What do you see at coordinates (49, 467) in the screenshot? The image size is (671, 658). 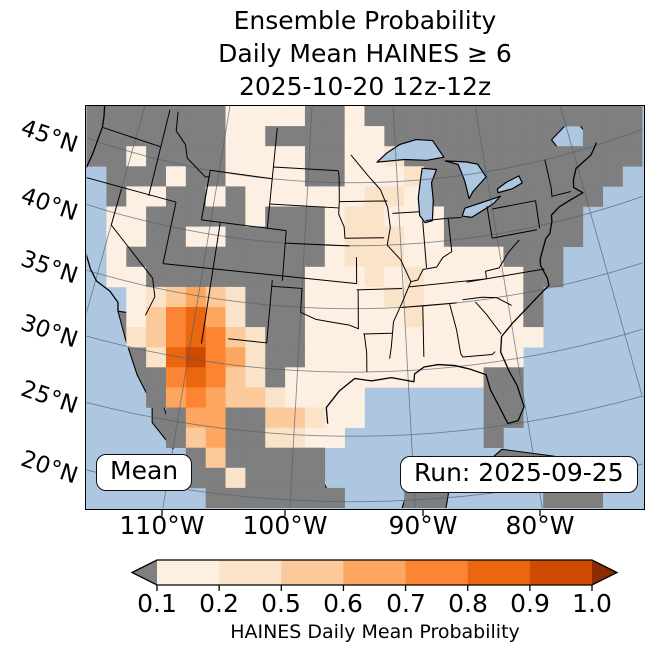 I see `lat-label-20n: 20°N` at bounding box center [49, 467].